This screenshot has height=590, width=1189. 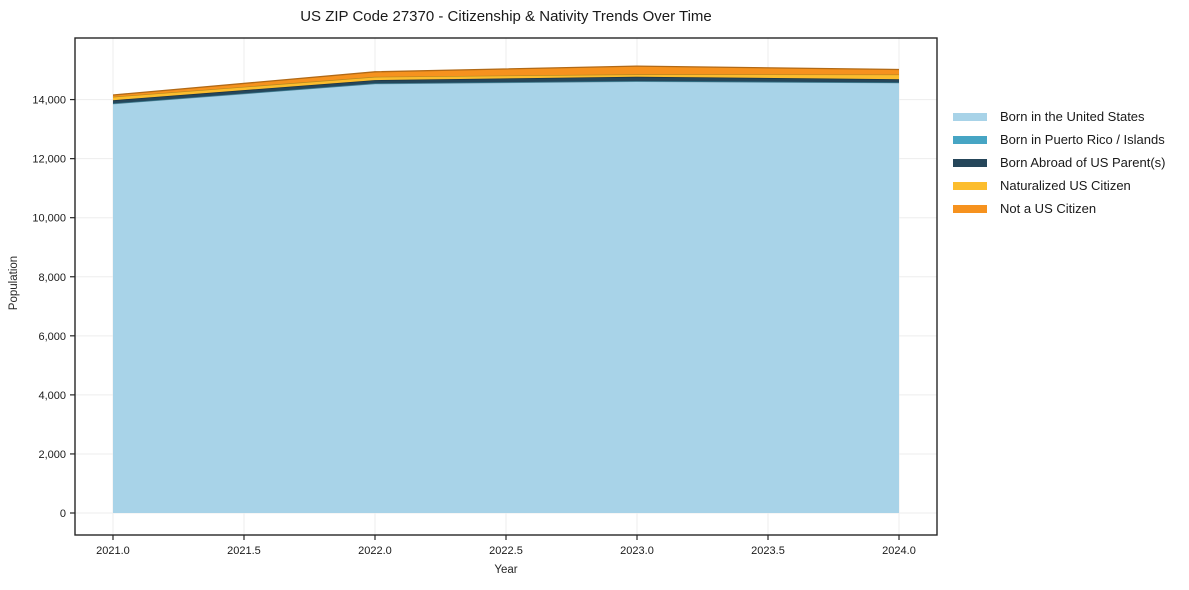 What do you see at coordinates (768, 551) in the screenshot?
I see `x-tick-label: 2023.5` at bounding box center [768, 551].